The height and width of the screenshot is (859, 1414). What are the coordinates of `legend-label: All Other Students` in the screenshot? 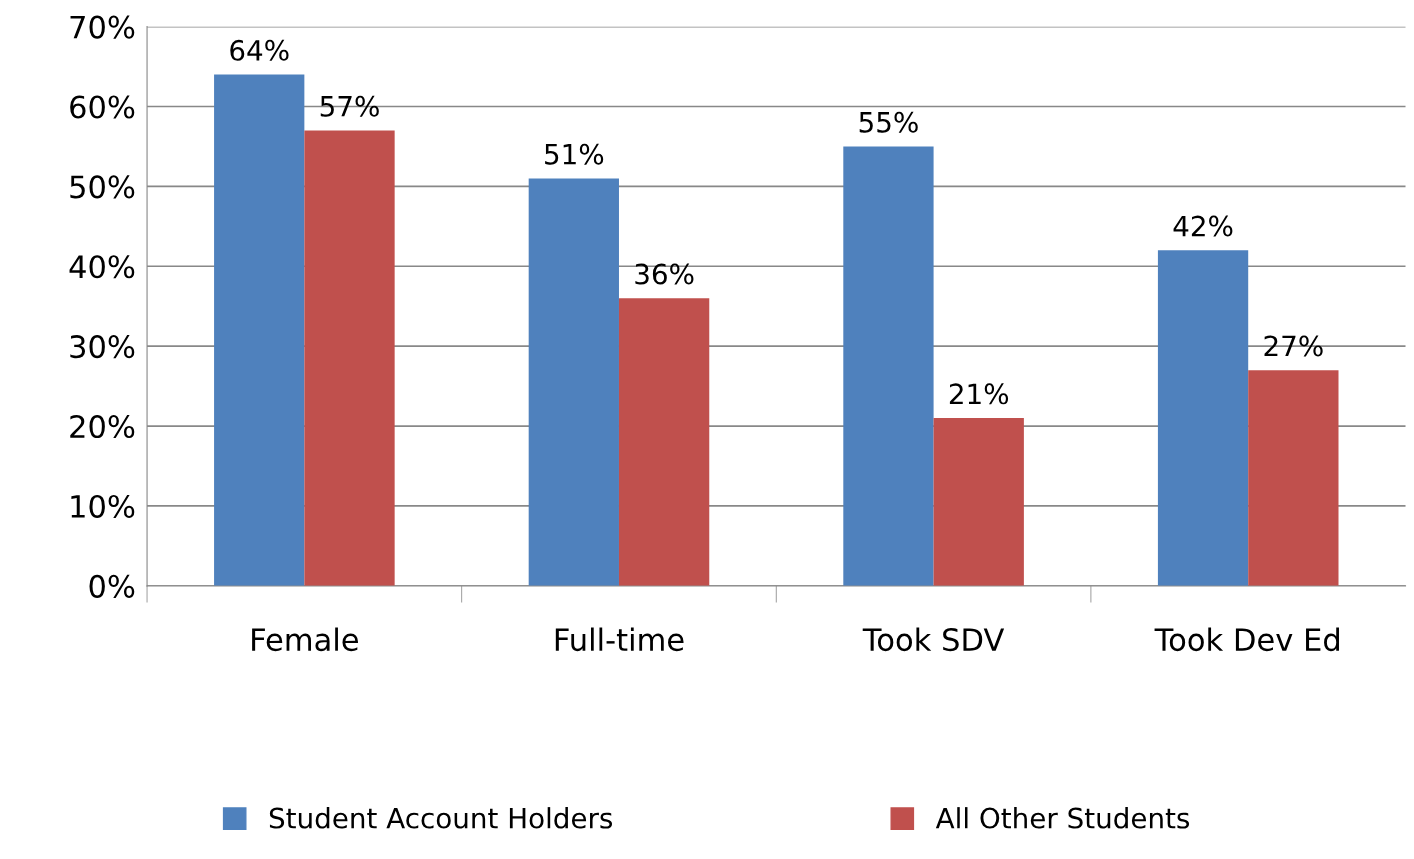 It's located at (1062, 818).